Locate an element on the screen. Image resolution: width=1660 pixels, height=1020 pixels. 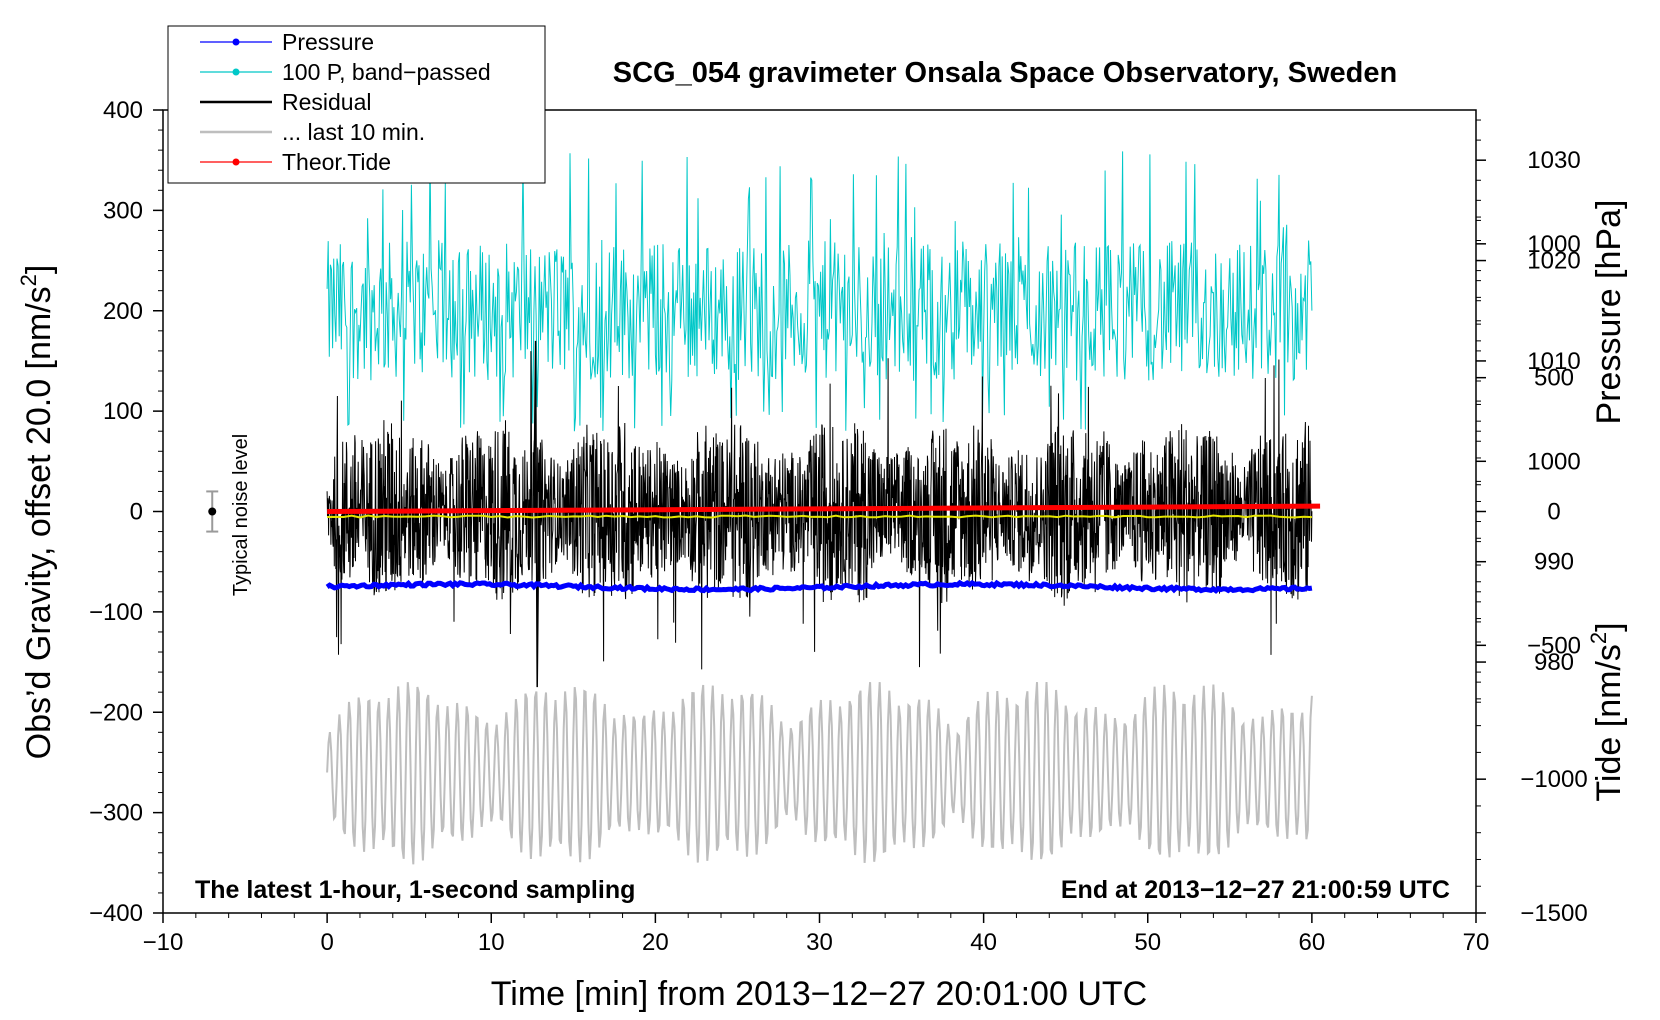
corner-right-note: End at 2013−12−27 21:00:59 UTC is located at coordinates (1255, 890).